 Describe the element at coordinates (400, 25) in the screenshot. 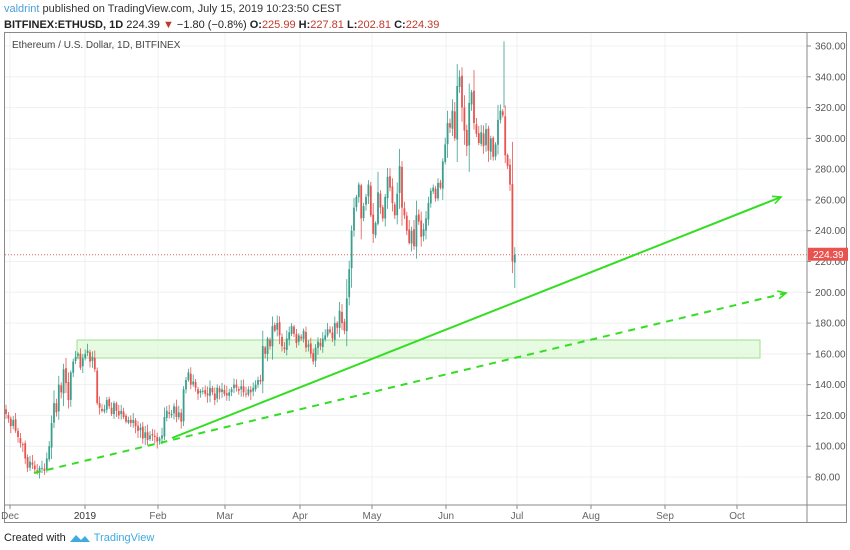

I see `close-label: C:` at that location.